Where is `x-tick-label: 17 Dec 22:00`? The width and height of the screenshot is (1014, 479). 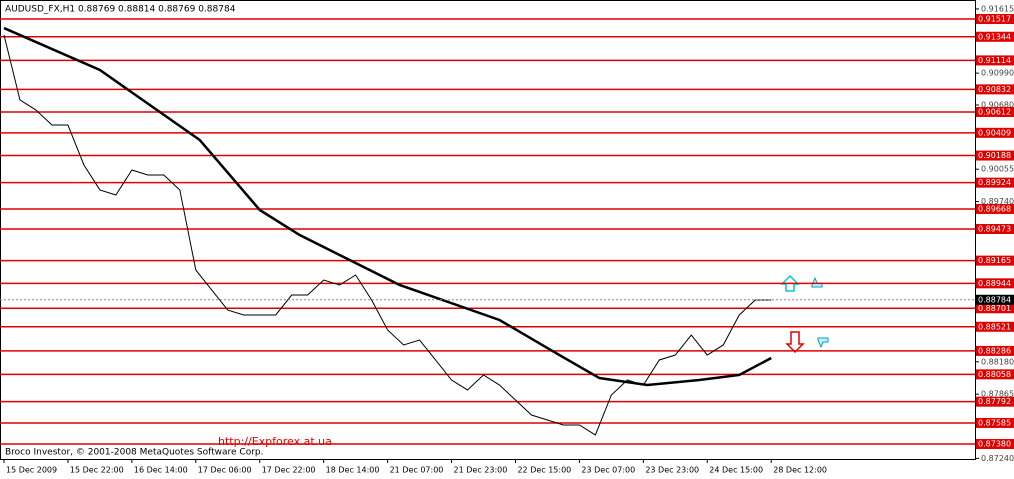
x-tick-label: 17 Dec 22:00 is located at coordinates (289, 470).